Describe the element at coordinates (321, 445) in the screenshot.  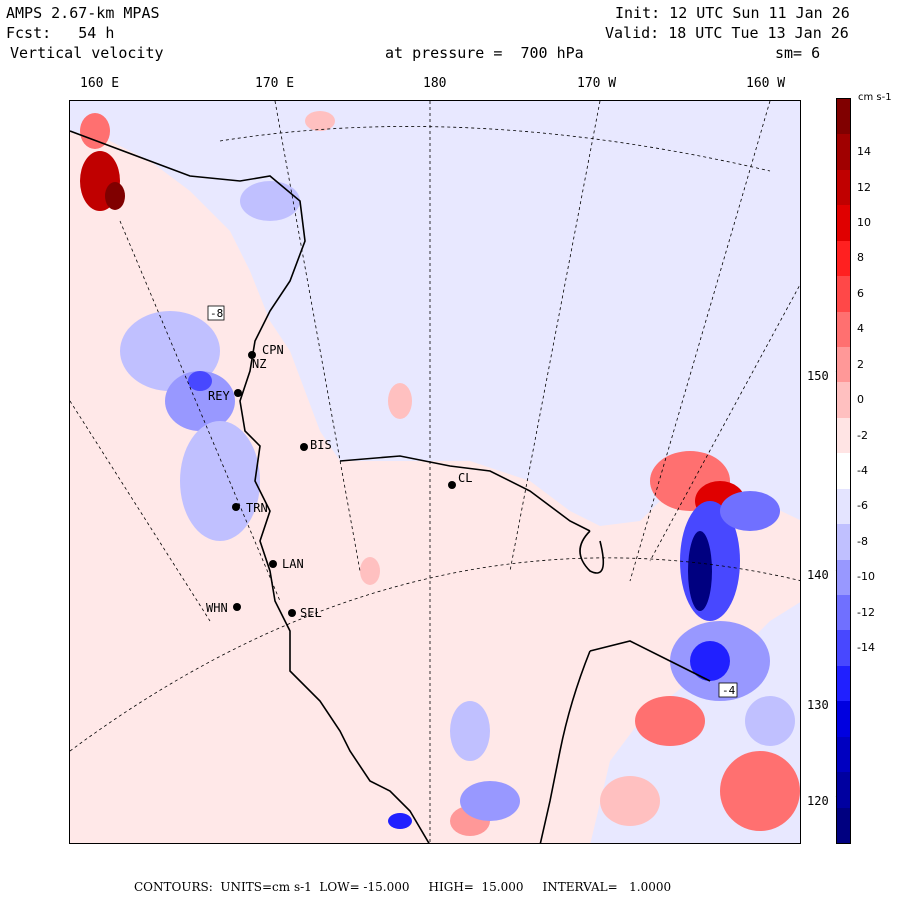
I see `station-label-bis: BIS` at that location.